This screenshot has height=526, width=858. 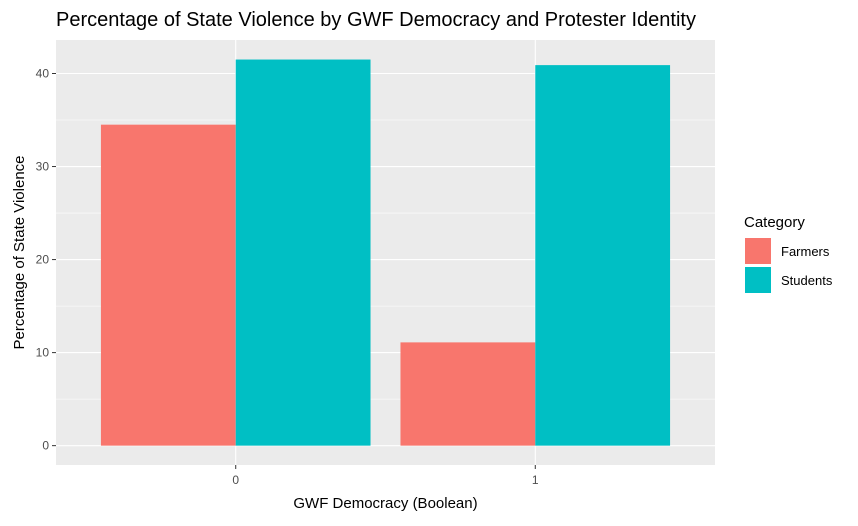 I want to click on y-axis: 0 10 20 30 40, so click(x=46, y=259).